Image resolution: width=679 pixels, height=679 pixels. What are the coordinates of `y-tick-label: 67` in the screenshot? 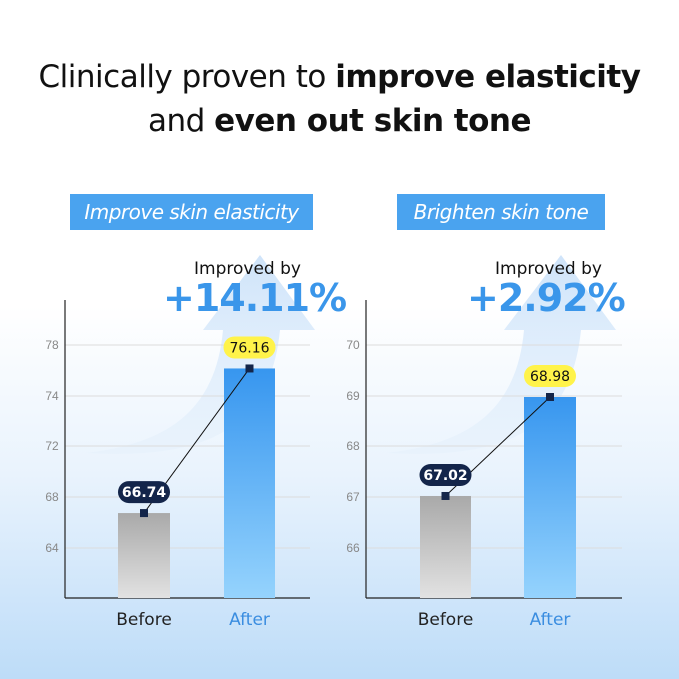 It's located at (353, 497).